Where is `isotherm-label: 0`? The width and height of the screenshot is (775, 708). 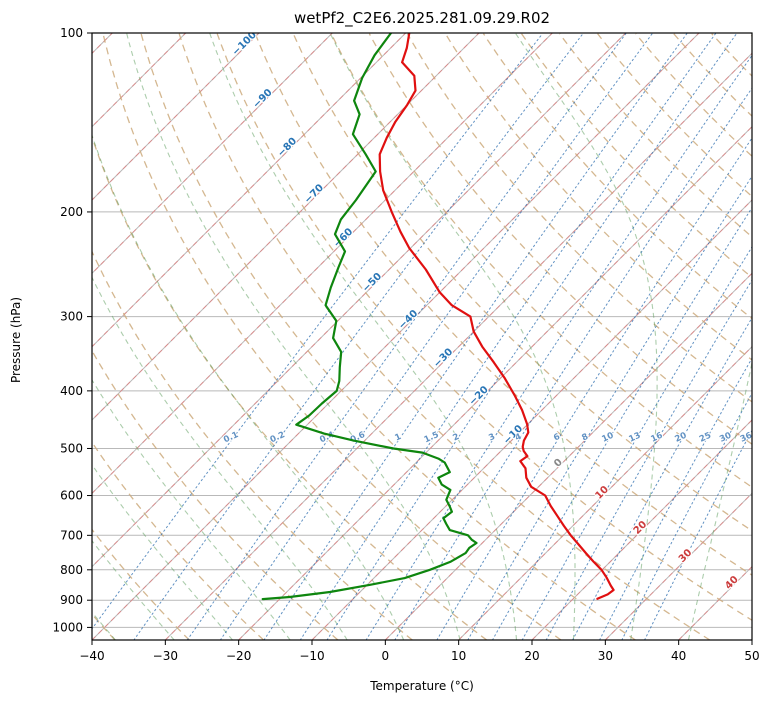
isotherm-label: 0 is located at coordinates (558, 463).